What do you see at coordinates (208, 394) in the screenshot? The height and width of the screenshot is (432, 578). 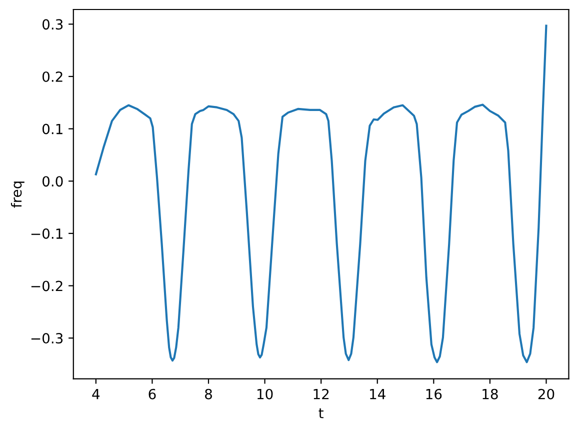 I see `x-tick-label: 8` at bounding box center [208, 394].